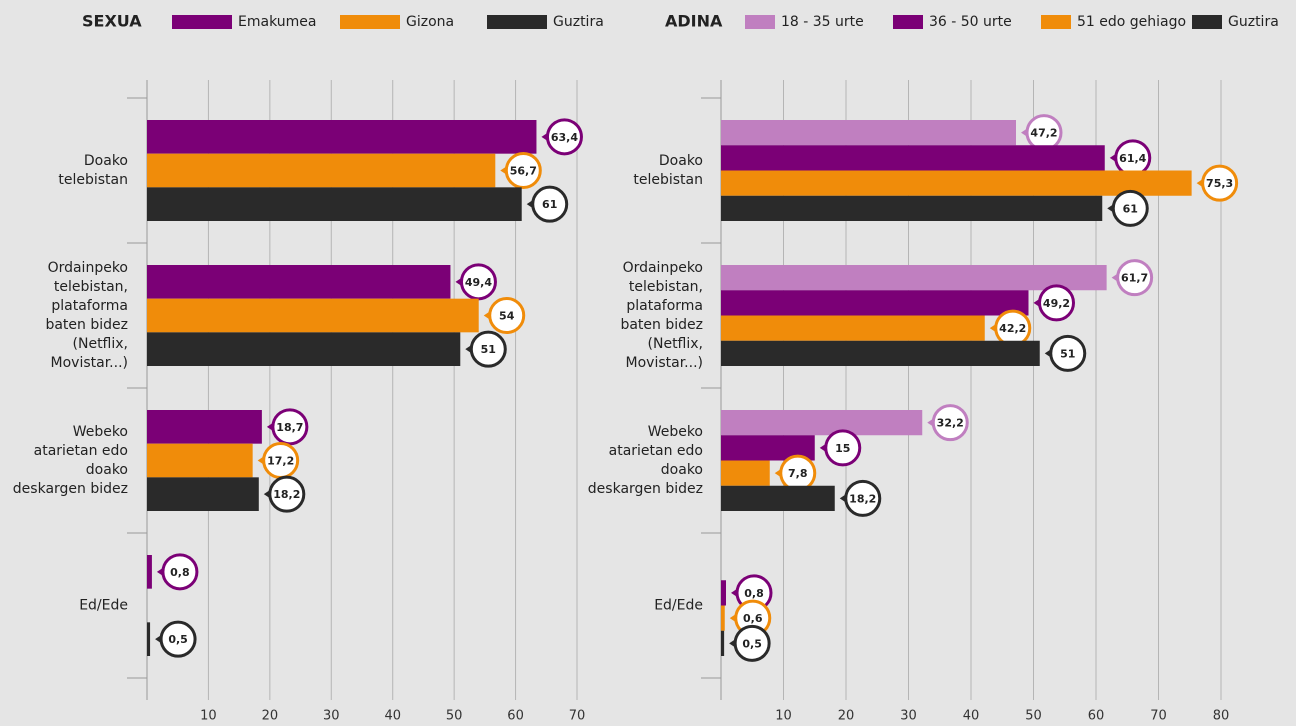  Describe the element at coordinates (1012, 328) in the screenshot. I see `data-label: 42,2` at that location.